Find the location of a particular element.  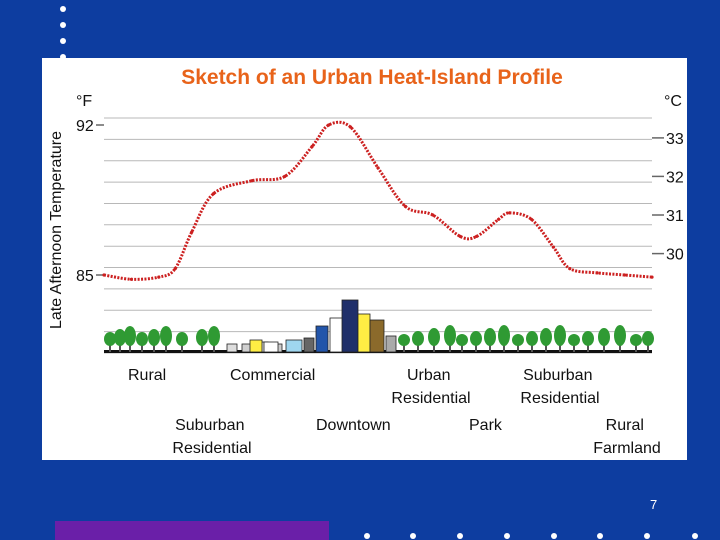

page-number: 7 is located at coordinates (654, 504).